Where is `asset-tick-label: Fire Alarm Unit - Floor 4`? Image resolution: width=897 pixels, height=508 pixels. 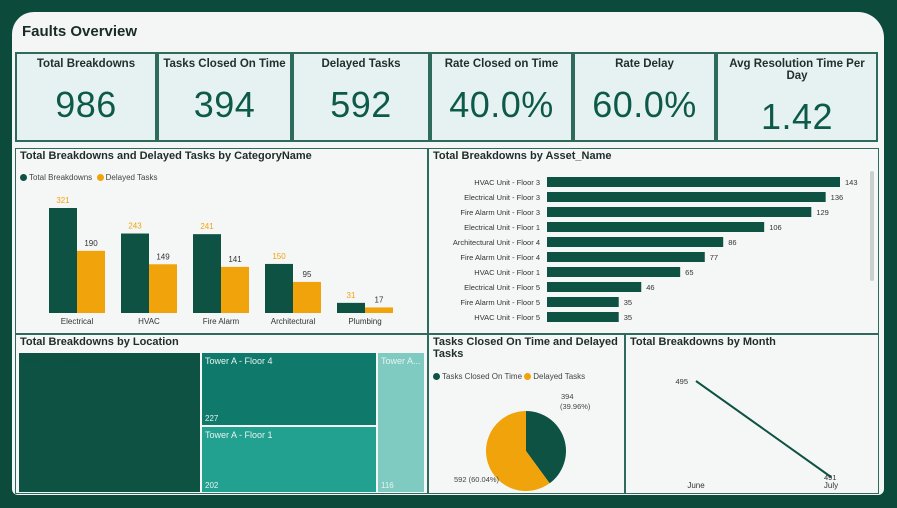 asset-tick-label: Fire Alarm Unit - Floor 4 is located at coordinates (500, 257).